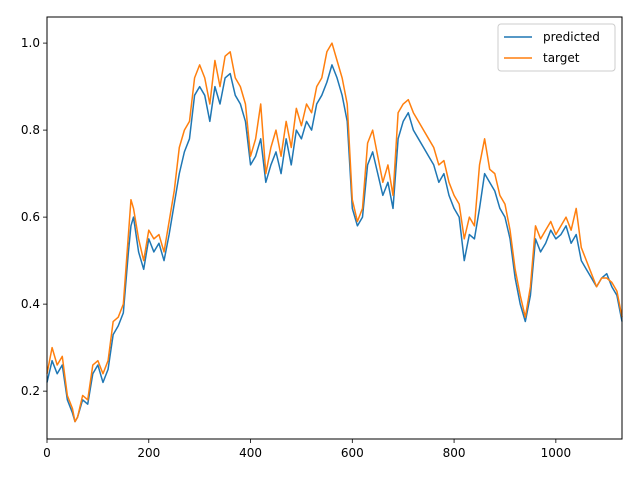  I want to click on y-tick-label: 0.4, so click(30, 304).